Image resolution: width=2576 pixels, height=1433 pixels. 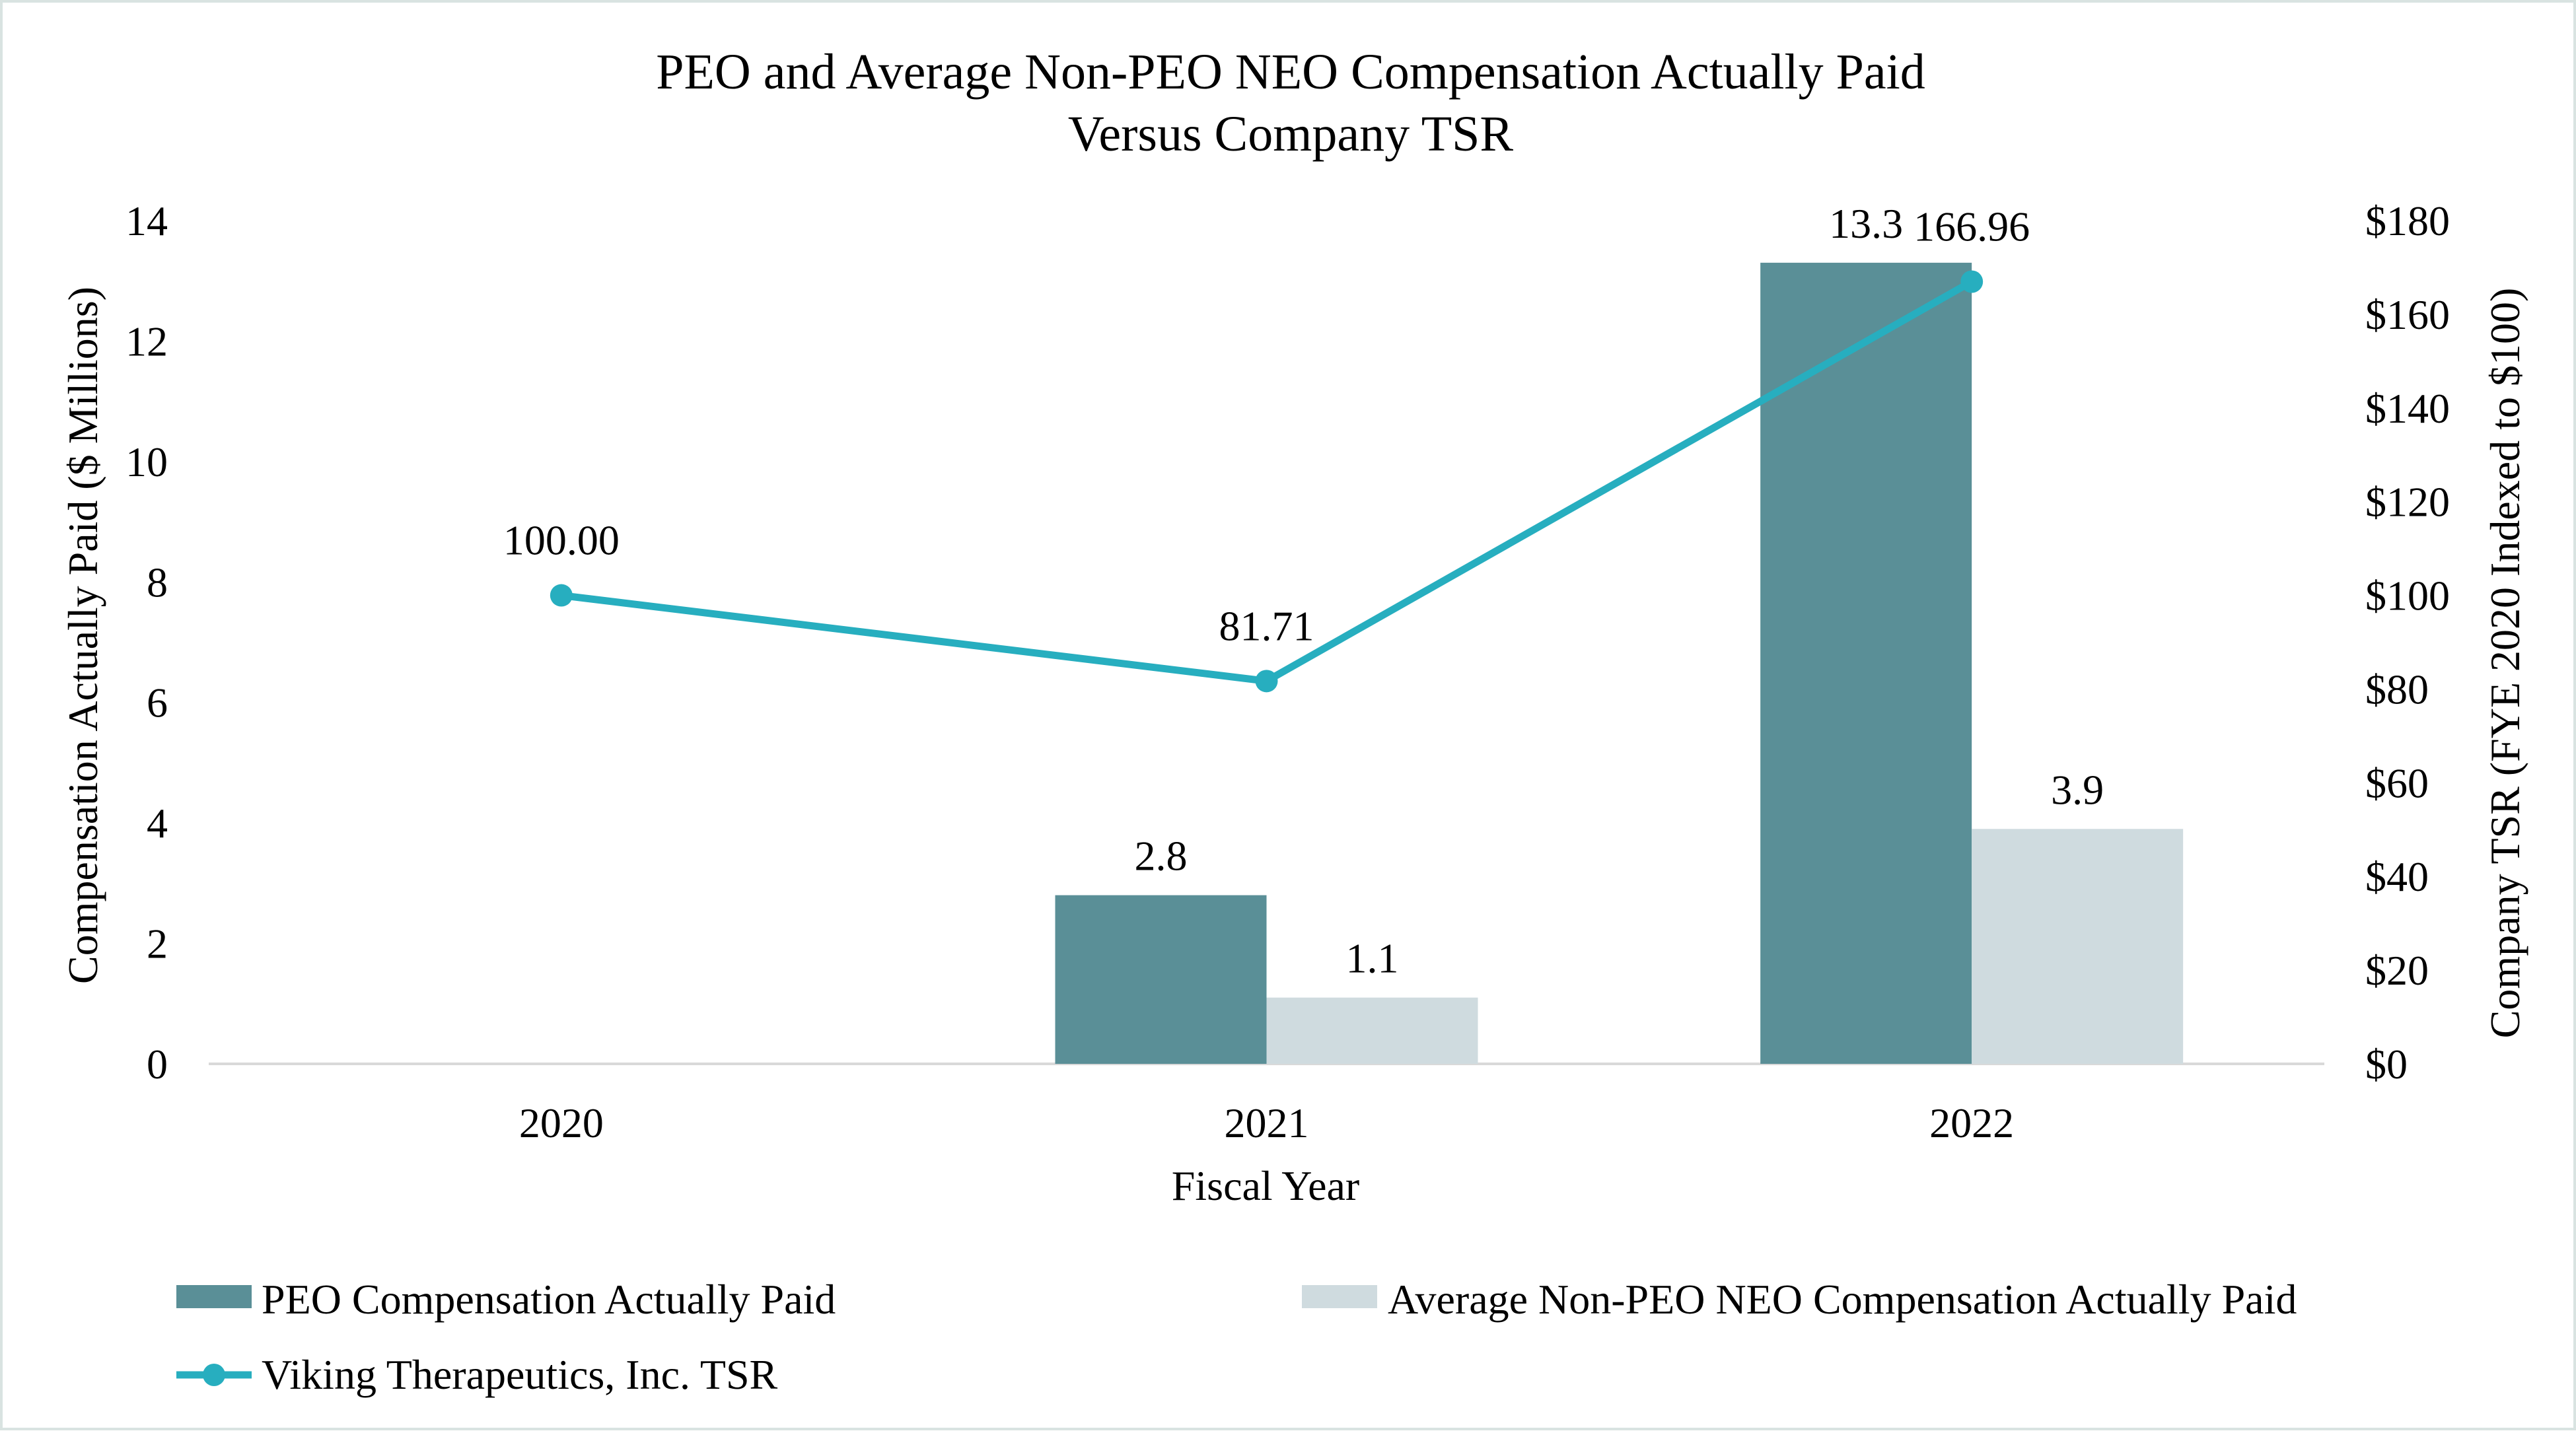 I want to click on right-tick-label: $40, so click(x=2397, y=876).